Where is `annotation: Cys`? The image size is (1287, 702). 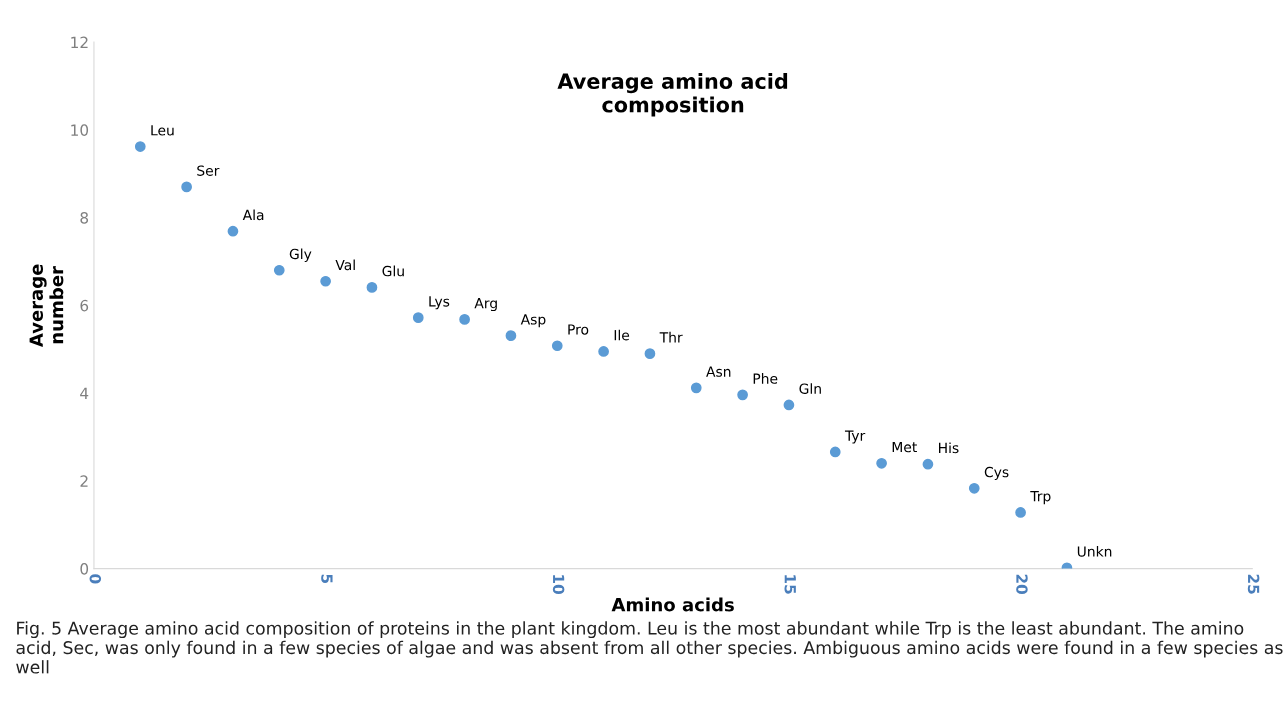
annotation: Cys is located at coordinates (996, 473).